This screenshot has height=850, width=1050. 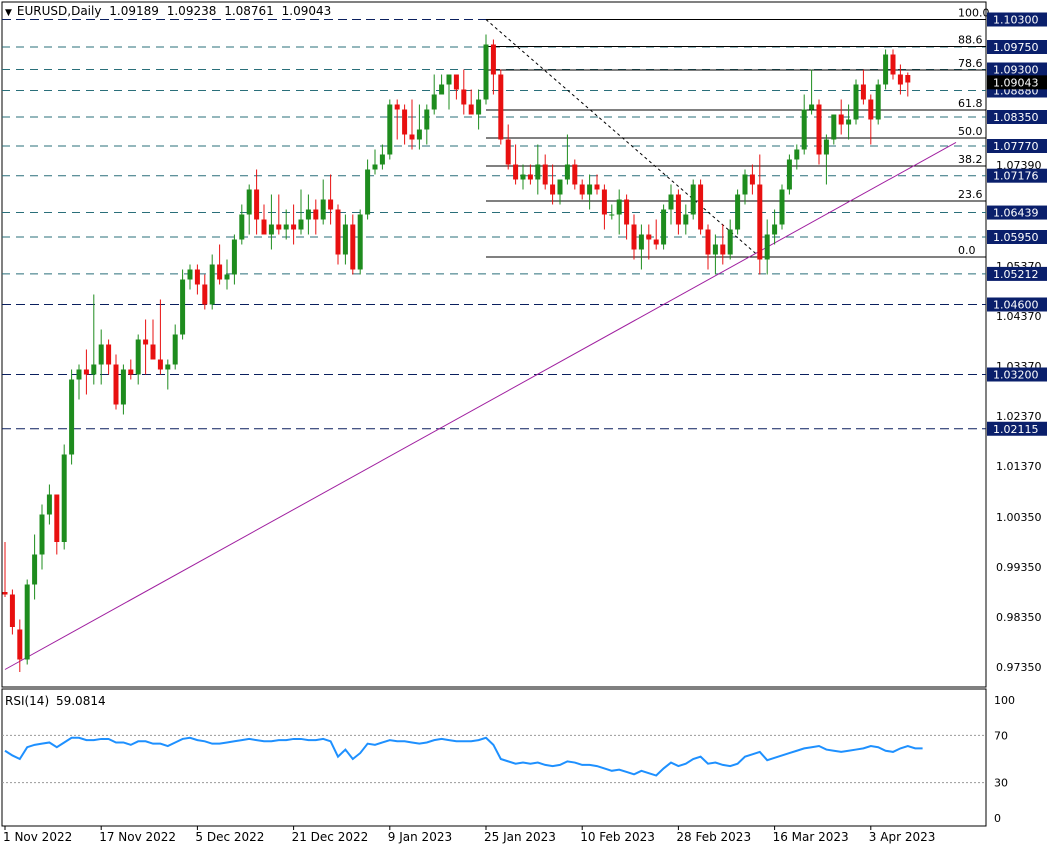 I want to click on price-tick-label: 1.00350, so click(x=1019, y=517).